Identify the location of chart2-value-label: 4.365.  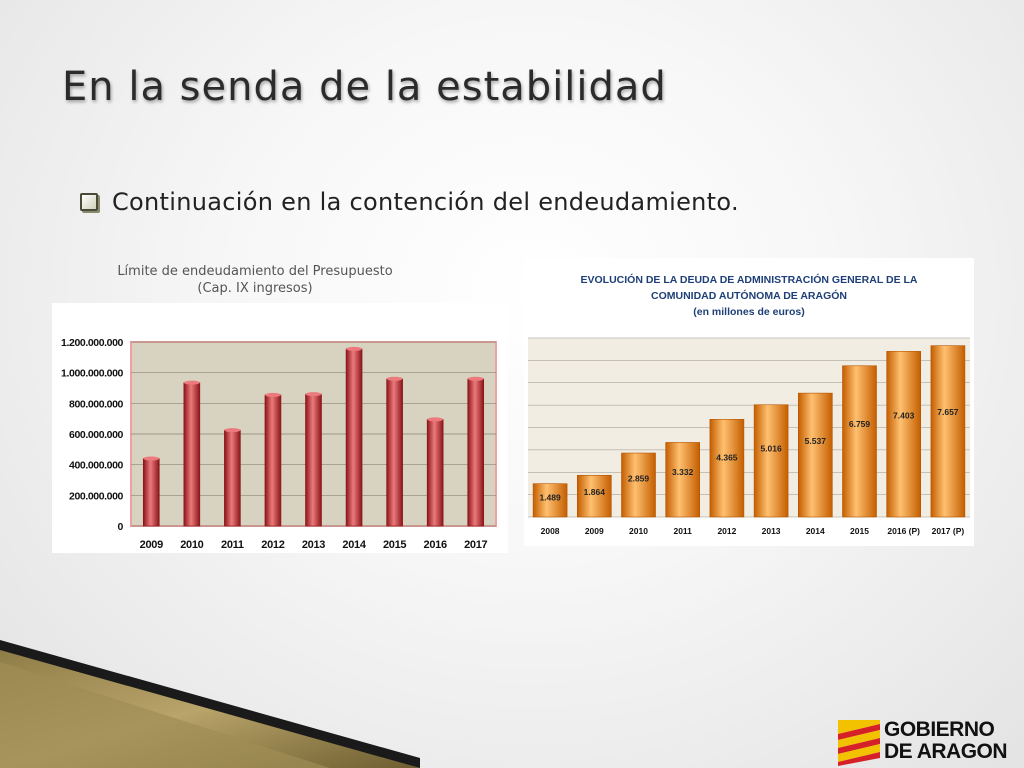
(727, 457).